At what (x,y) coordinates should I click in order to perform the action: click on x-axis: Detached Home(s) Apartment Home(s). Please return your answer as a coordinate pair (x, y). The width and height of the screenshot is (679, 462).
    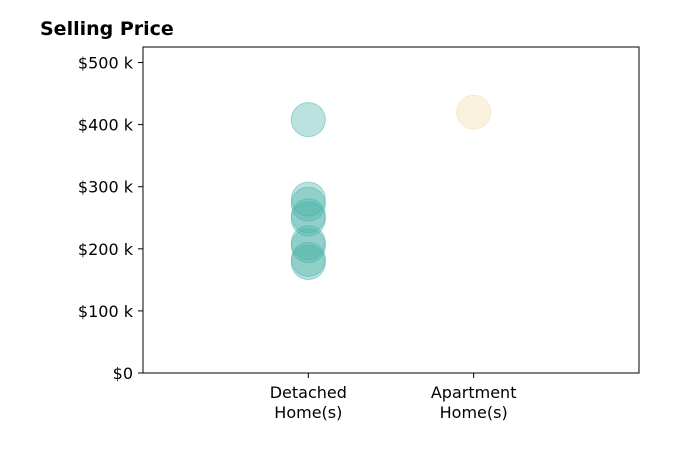
    Looking at the image, I should click on (393, 397).